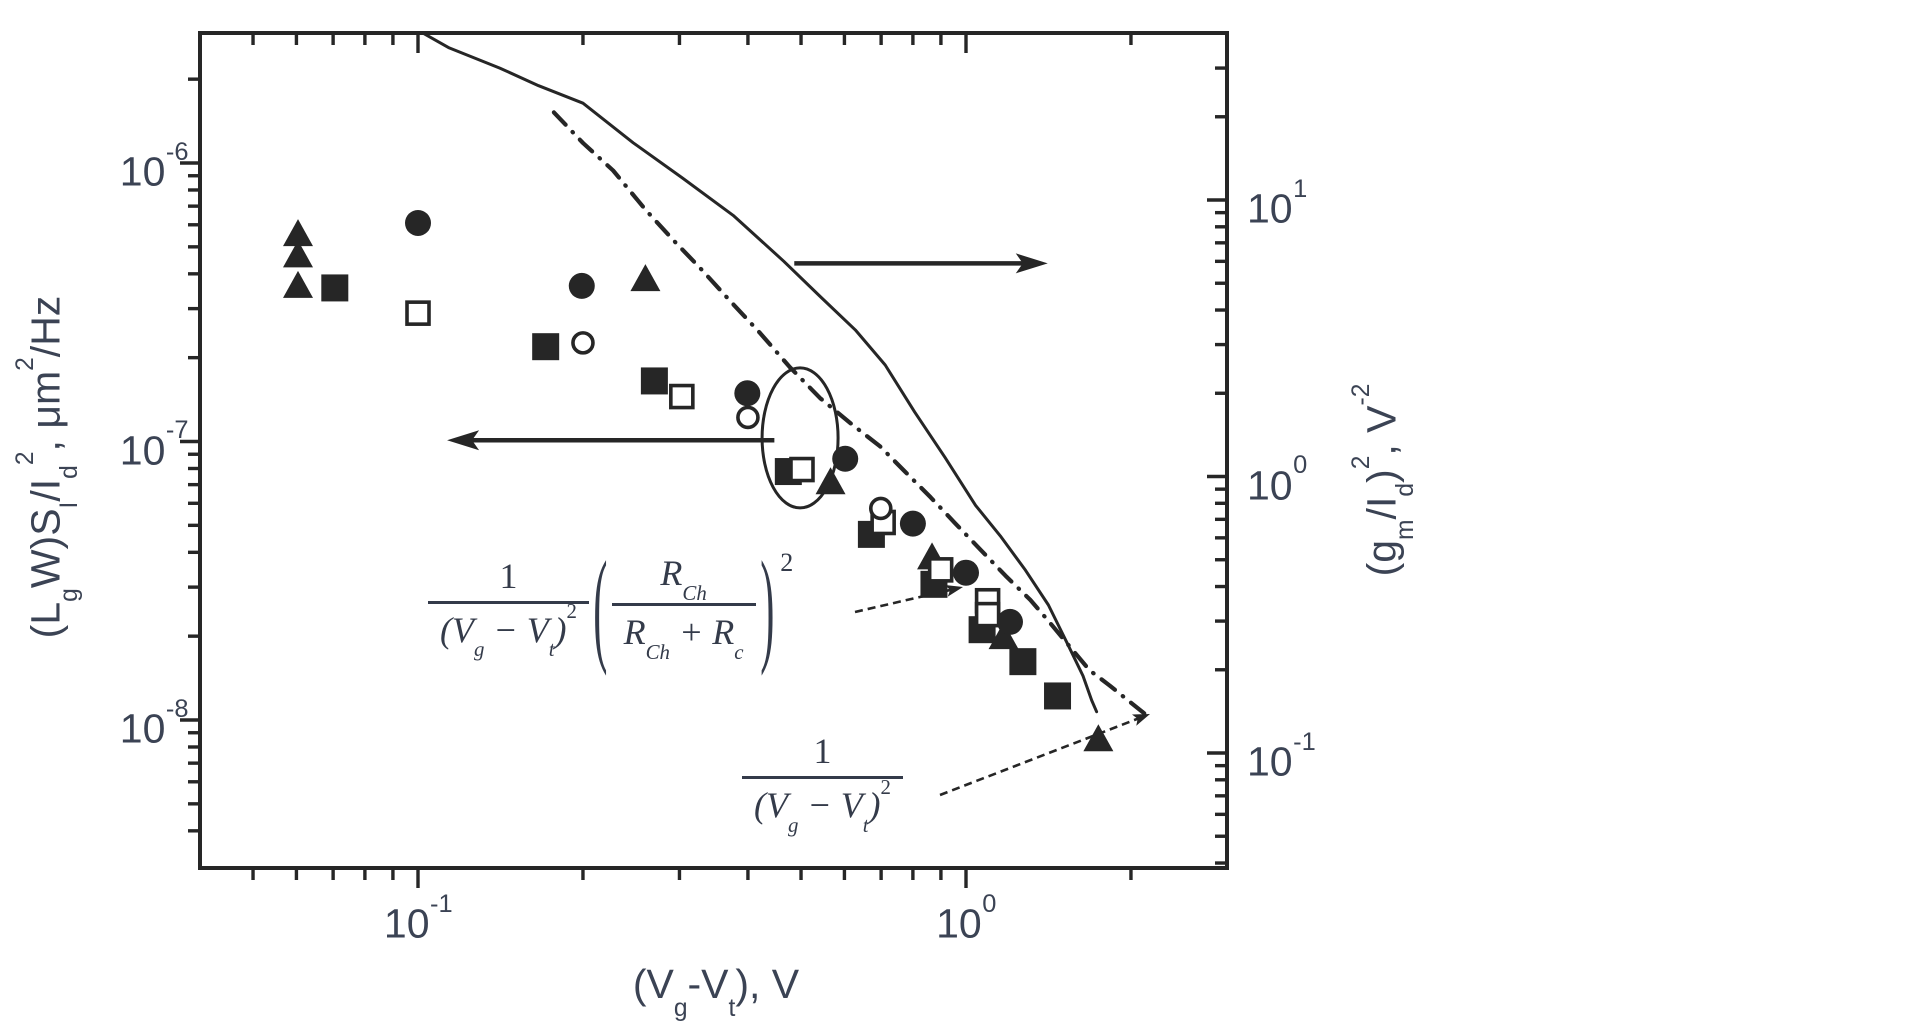 This screenshot has width=1932, height=1030. I want to click on right-axis-arrowhead, so click(1031, 263).